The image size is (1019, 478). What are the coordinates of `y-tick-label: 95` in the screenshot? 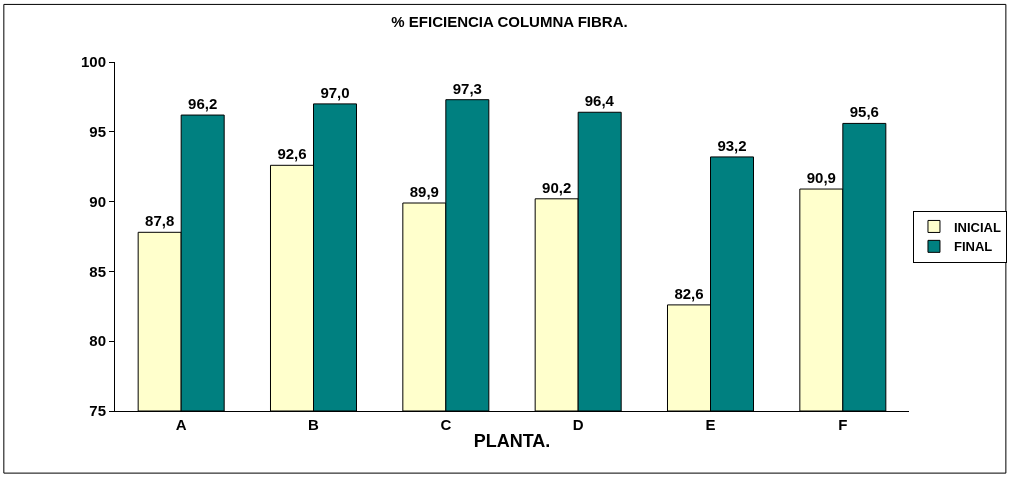 It's located at (97, 132).